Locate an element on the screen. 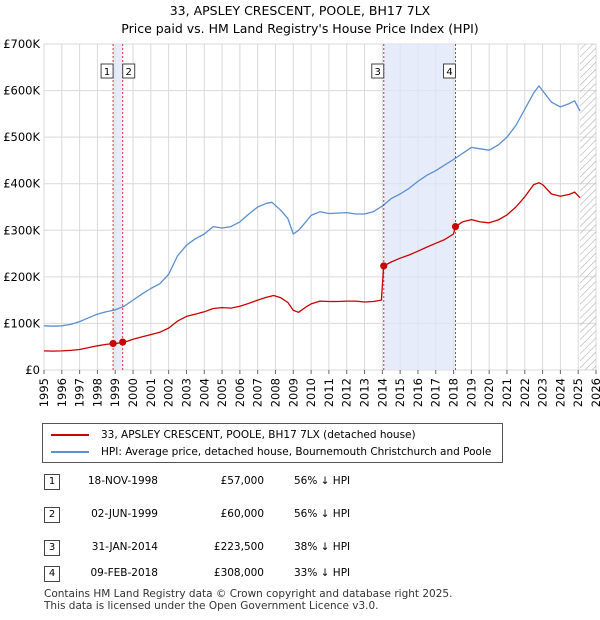  transaction-date: 31-JAN-2014 is located at coordinates (124, 547).